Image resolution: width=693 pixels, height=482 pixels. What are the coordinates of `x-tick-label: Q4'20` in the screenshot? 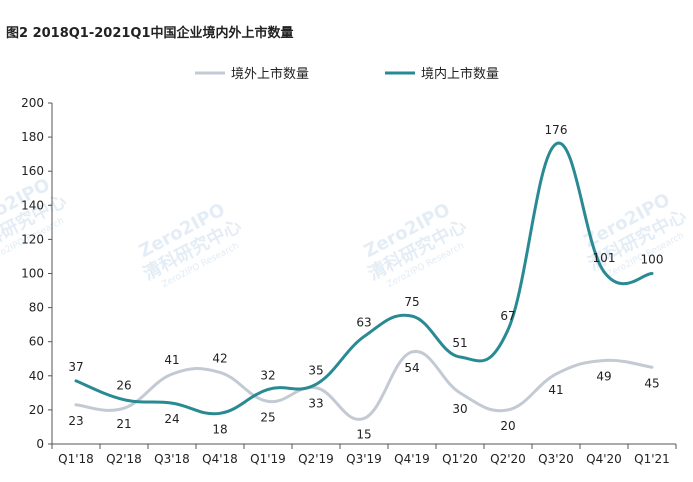 It's located at (604, 459).